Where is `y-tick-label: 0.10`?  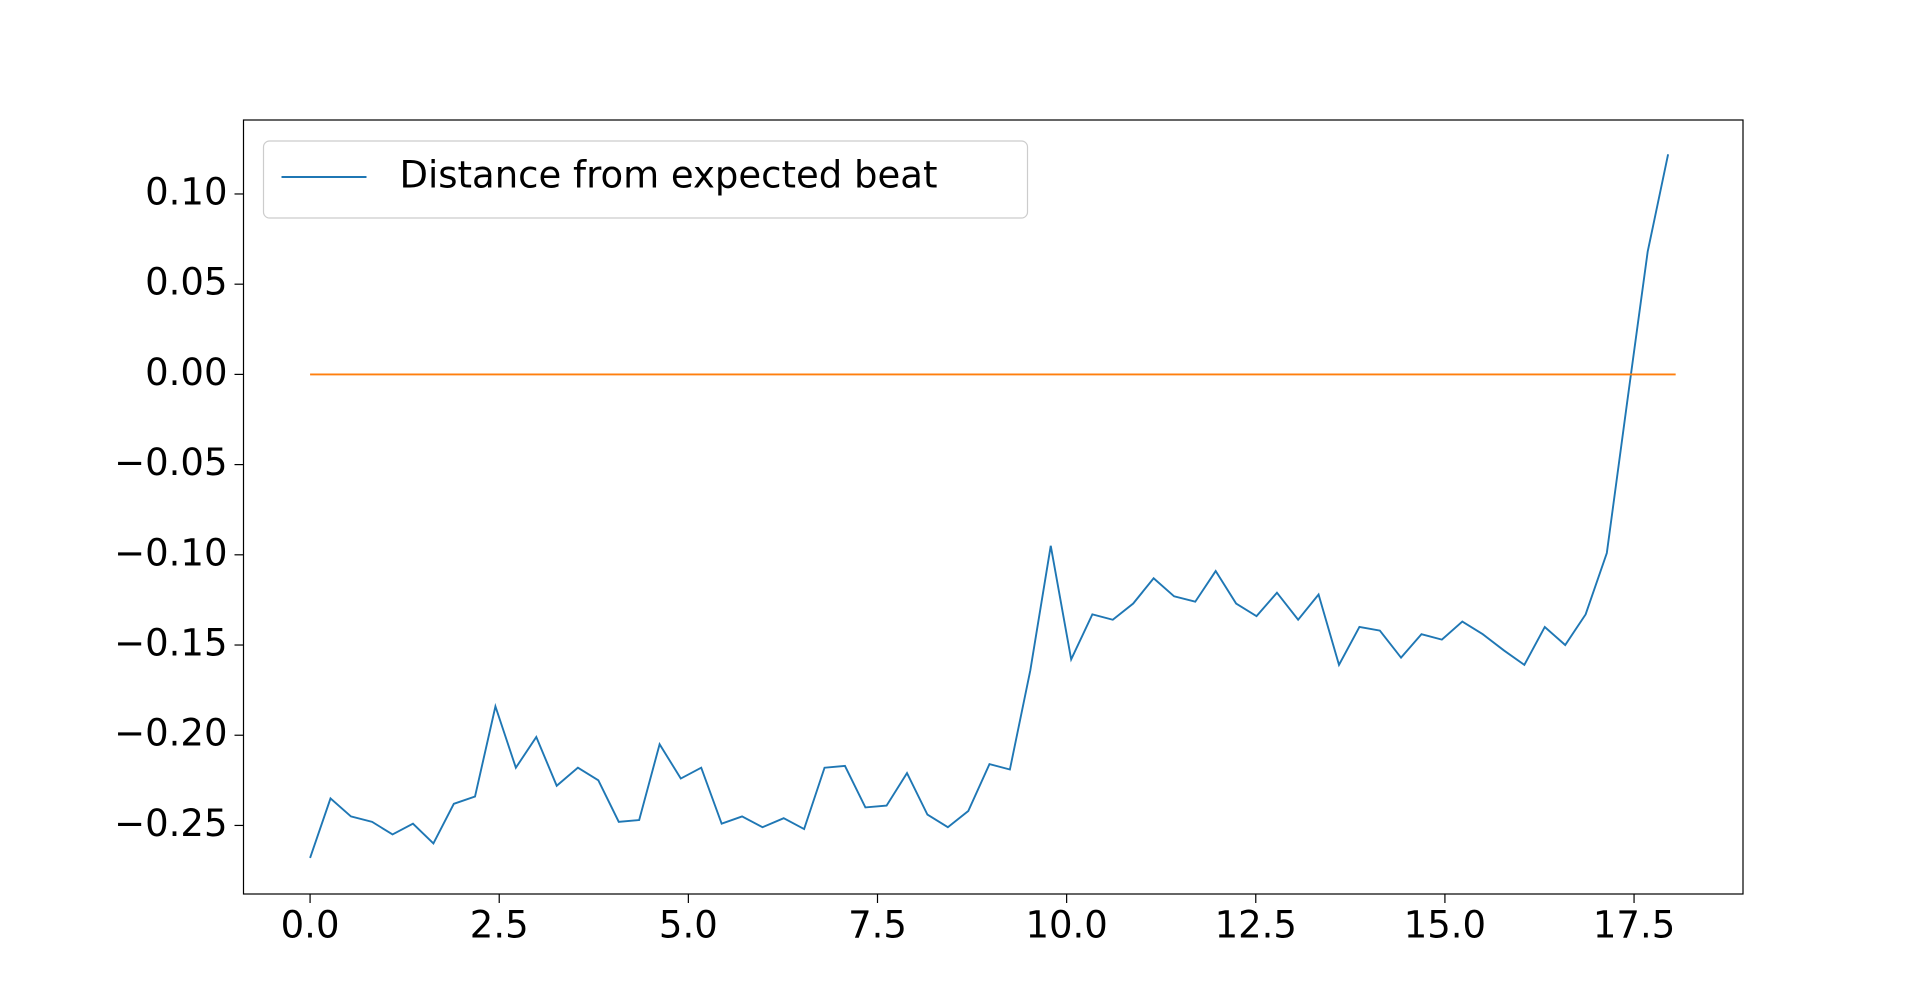
y-tick-label: 0.10 is located at coordinates (186, 191).